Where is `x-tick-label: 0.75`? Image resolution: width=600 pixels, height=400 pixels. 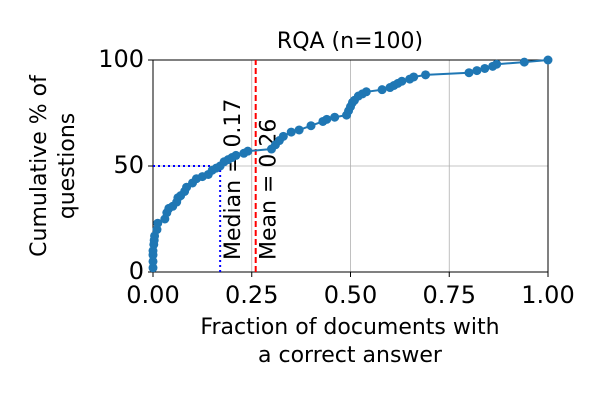 x-tick-label: 0.75 is located at coordinates (449, 295).